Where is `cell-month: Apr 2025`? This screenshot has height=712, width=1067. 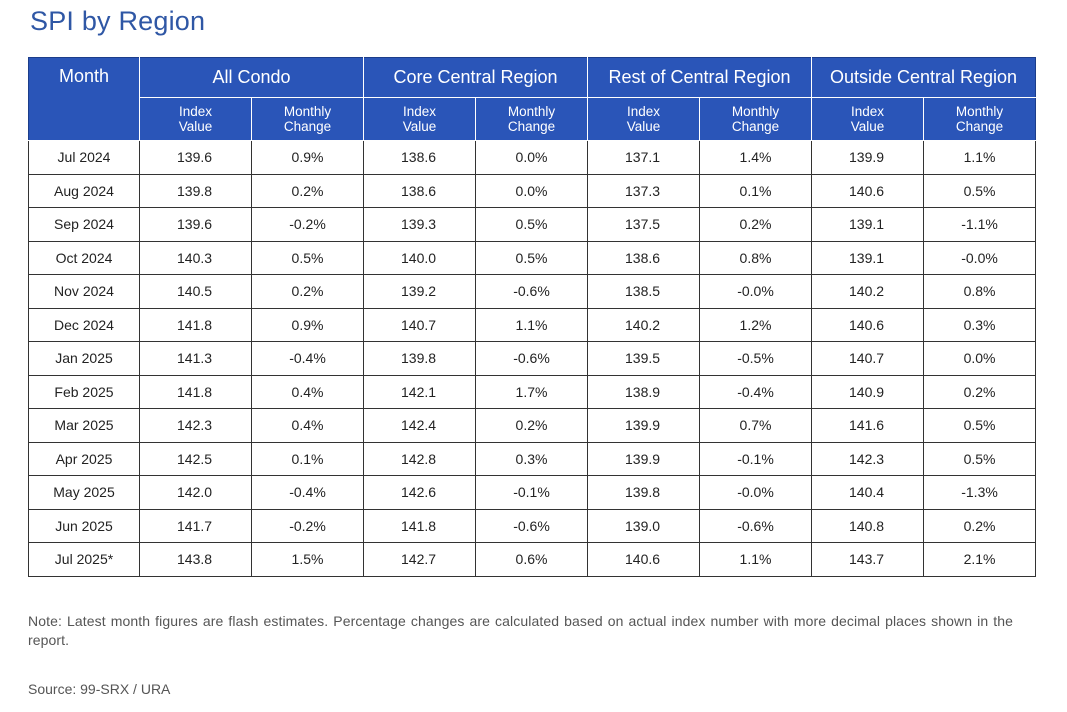
cell-month: Apr 2025 is located at coordinates (84, 458).